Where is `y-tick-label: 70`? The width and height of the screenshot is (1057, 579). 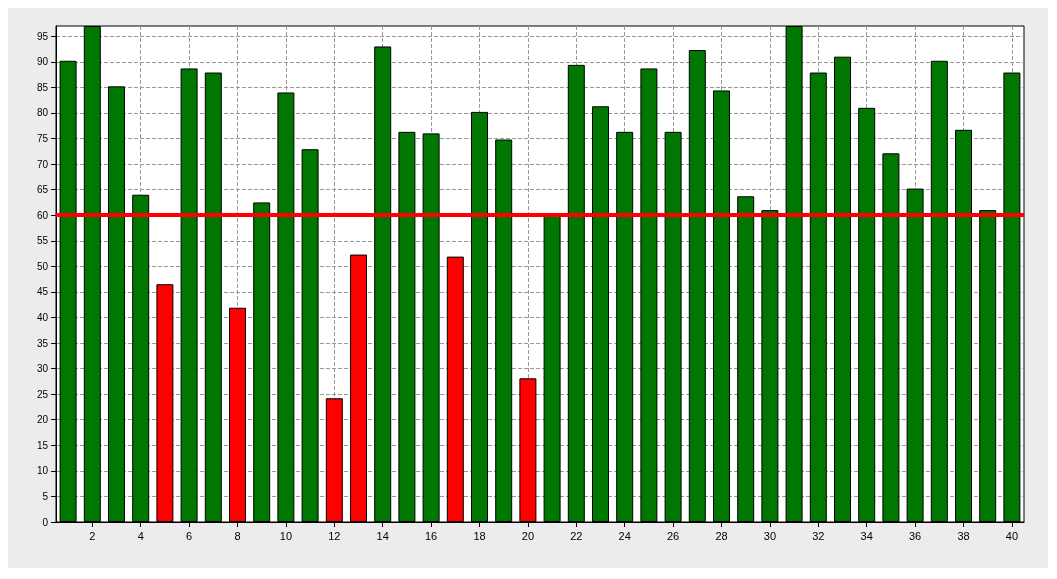 y-tick-label: 70 is located at coordinates (42, 164).